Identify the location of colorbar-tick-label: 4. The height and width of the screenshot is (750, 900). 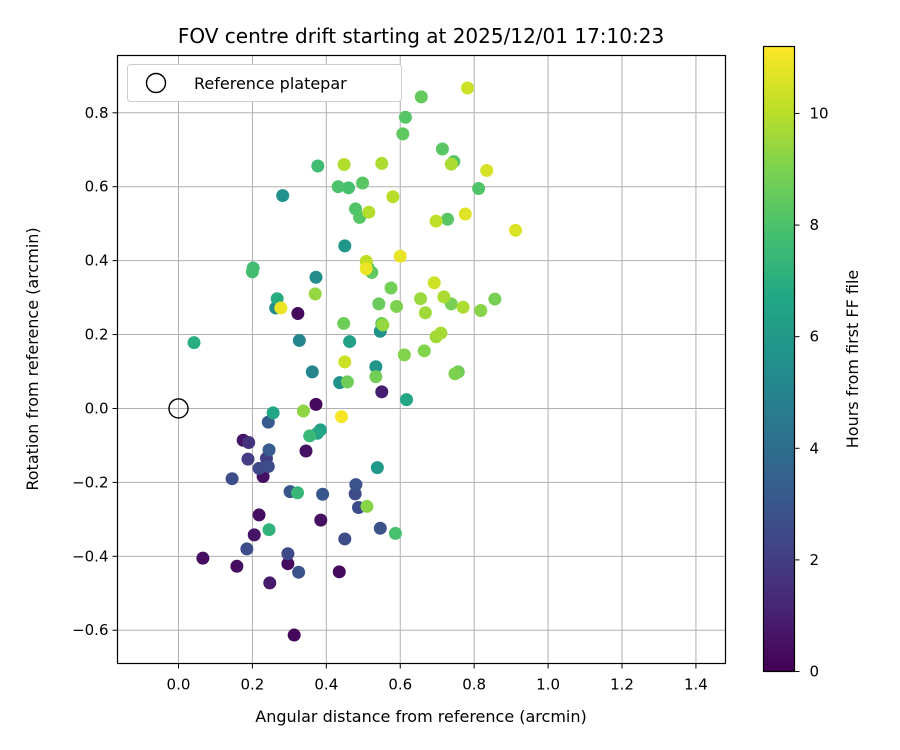
(815, 448).